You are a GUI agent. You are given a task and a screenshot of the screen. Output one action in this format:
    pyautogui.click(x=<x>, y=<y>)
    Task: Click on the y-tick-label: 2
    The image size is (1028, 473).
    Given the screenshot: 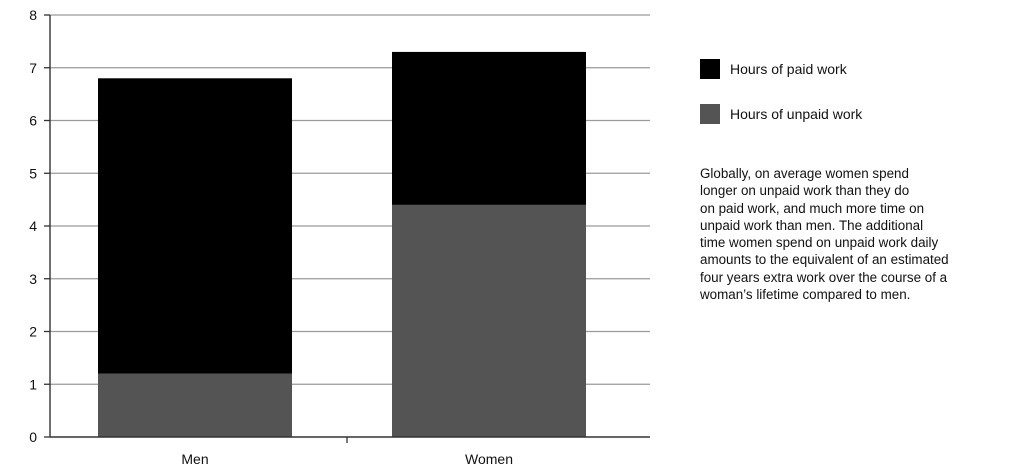 What is the action you would take?
    pyautogui.click(x=33, y=332)
    